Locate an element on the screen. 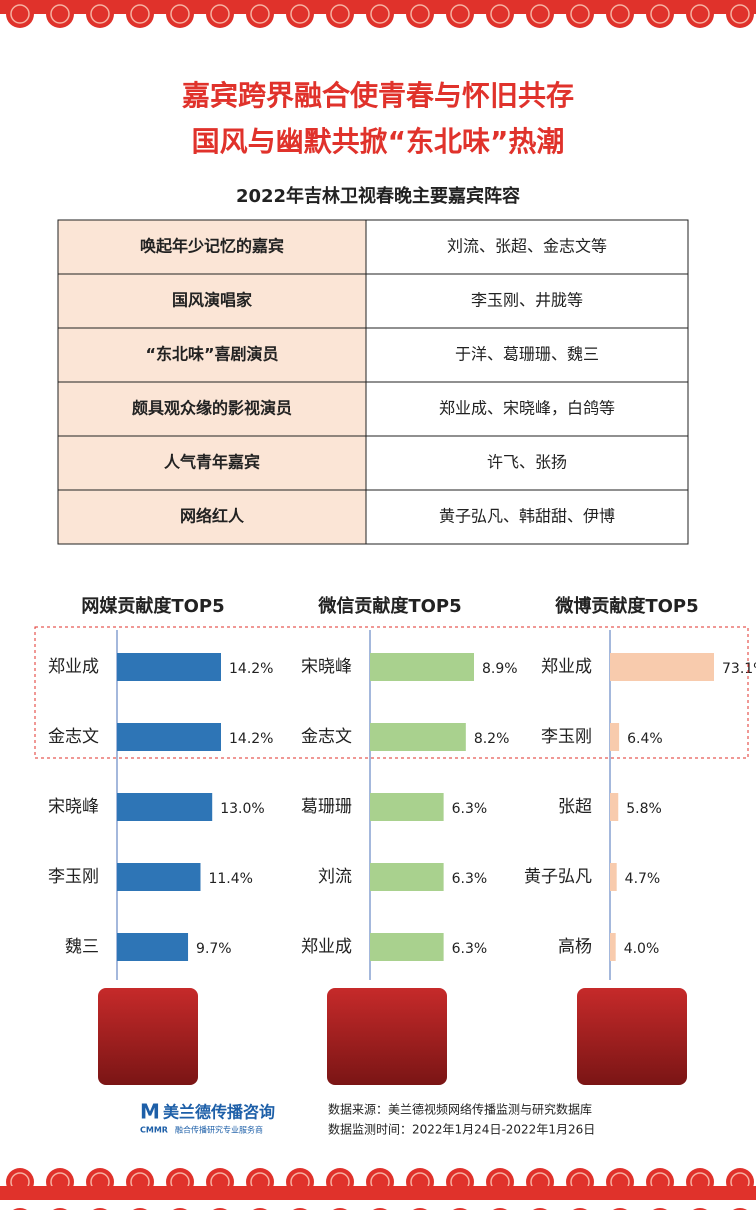 The image size is (756, 1210). table-label: 网络红人 is located at coordinates (212, 516).